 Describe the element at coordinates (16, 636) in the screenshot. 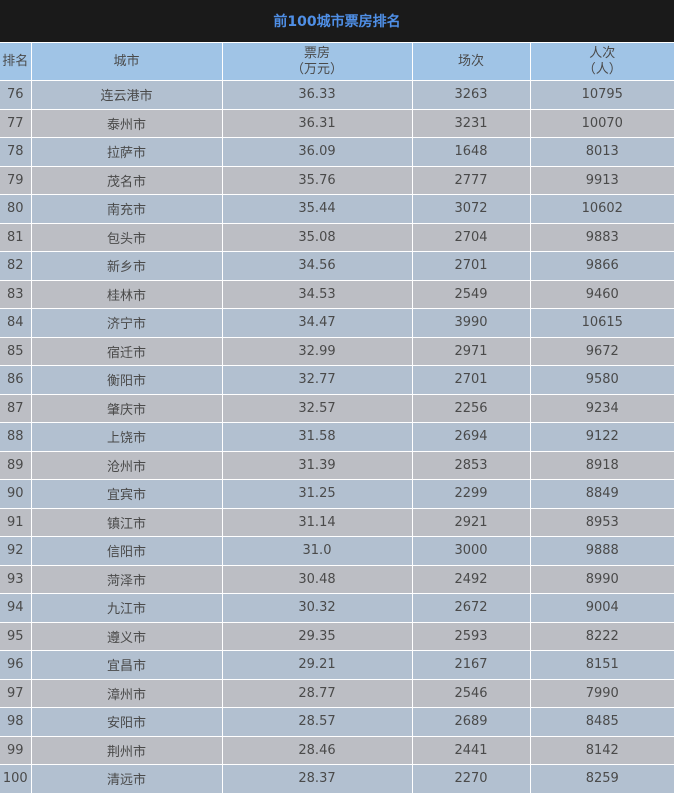

I see `rank-cell: 95` at that location.